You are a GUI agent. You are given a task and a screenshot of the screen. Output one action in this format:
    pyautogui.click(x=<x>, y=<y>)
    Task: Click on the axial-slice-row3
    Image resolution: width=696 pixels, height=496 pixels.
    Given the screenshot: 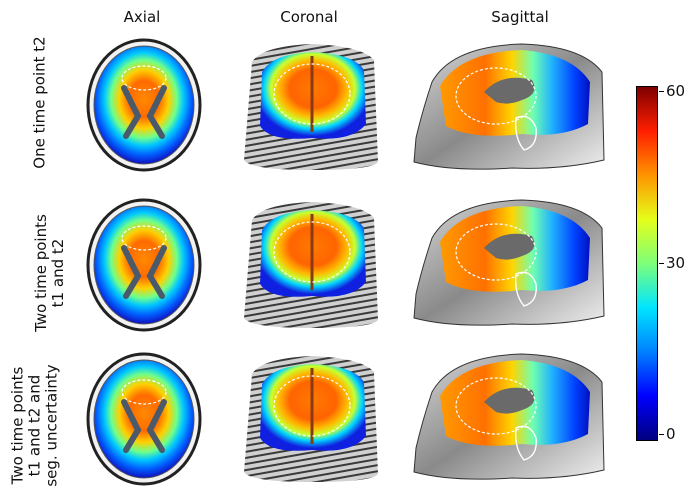 What is the action you would take?
    pyautogui.click(x=144, y=419)
    